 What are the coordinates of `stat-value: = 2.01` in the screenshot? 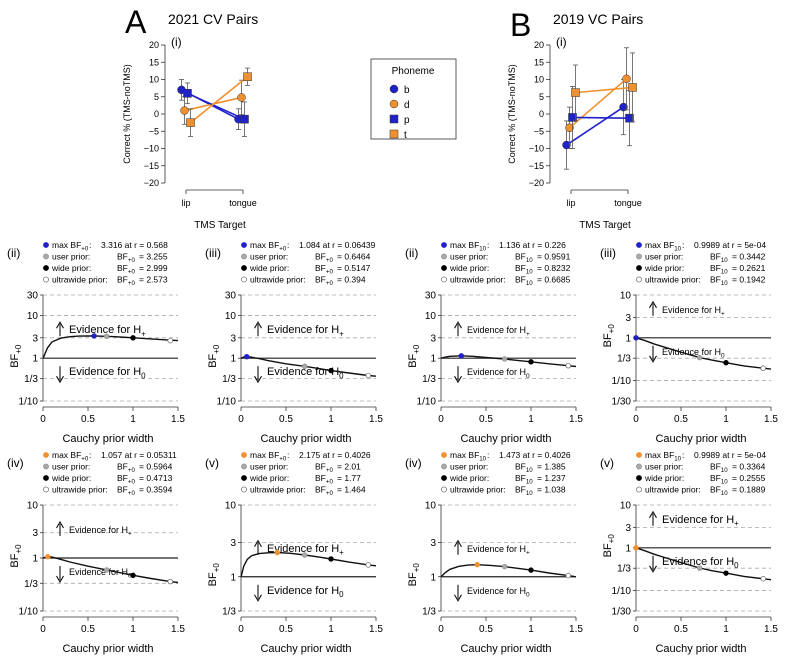 It's located at (349, 467).